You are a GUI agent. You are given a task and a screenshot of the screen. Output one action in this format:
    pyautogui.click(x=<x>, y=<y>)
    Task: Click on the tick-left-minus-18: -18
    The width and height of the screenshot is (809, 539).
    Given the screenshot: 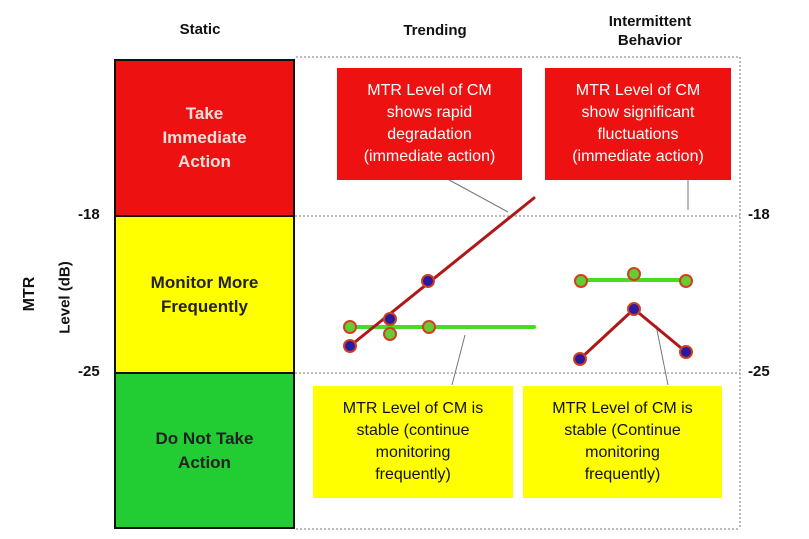 What is the action you would take?
    pyautogui.click(x=89, y=214)
    